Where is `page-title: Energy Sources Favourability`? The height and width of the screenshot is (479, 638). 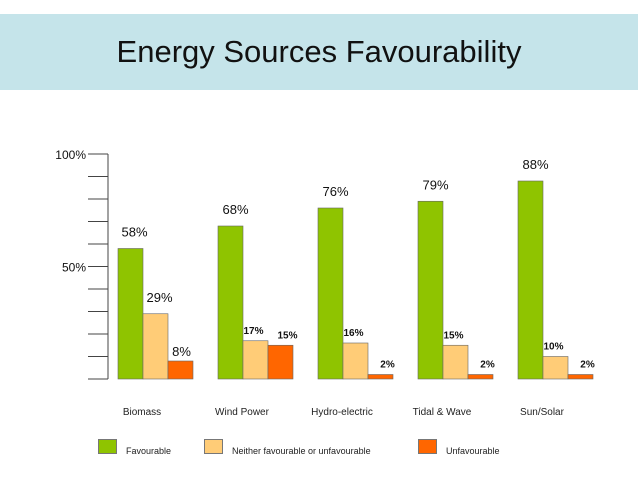 page-title: Energy Sources Favourability is located at coordinates (319, 51).